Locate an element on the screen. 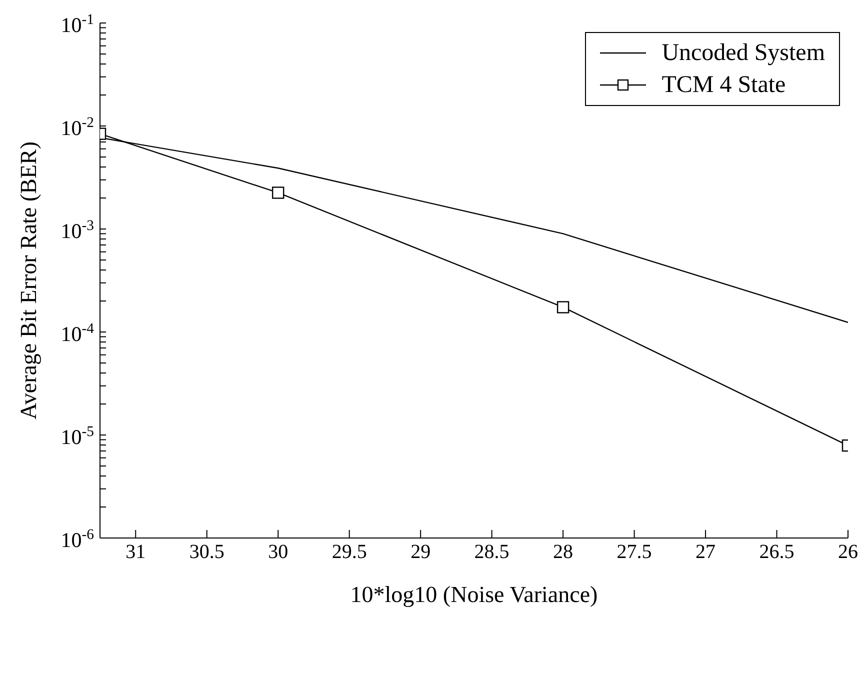 The height and width of the screenshot is (686, 864). x-tick-label: 31 is located at coordinates (136, 552).